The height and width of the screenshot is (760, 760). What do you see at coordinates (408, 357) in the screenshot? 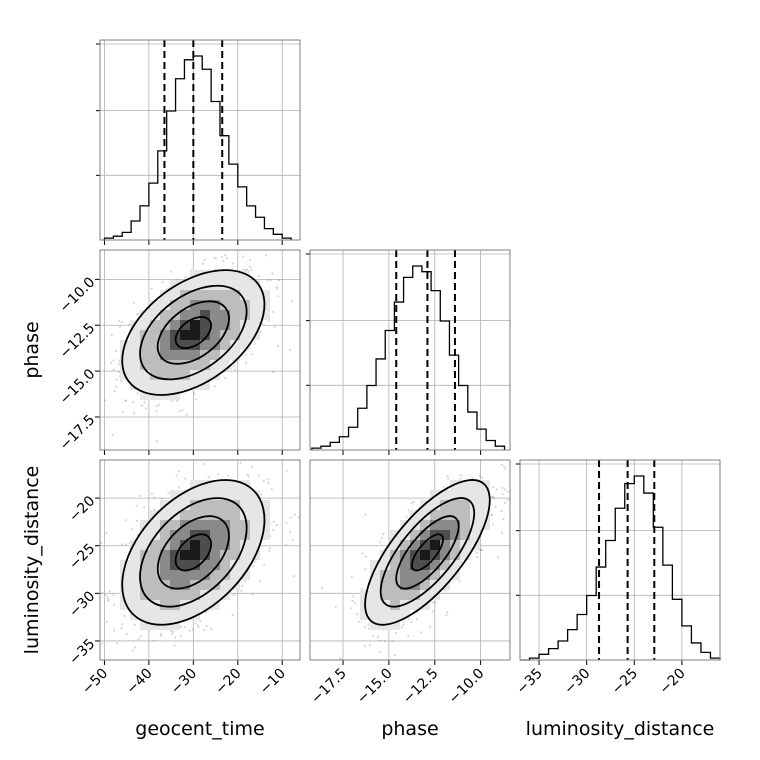
I see `histogram-phase` at bounding box center [408, 357].